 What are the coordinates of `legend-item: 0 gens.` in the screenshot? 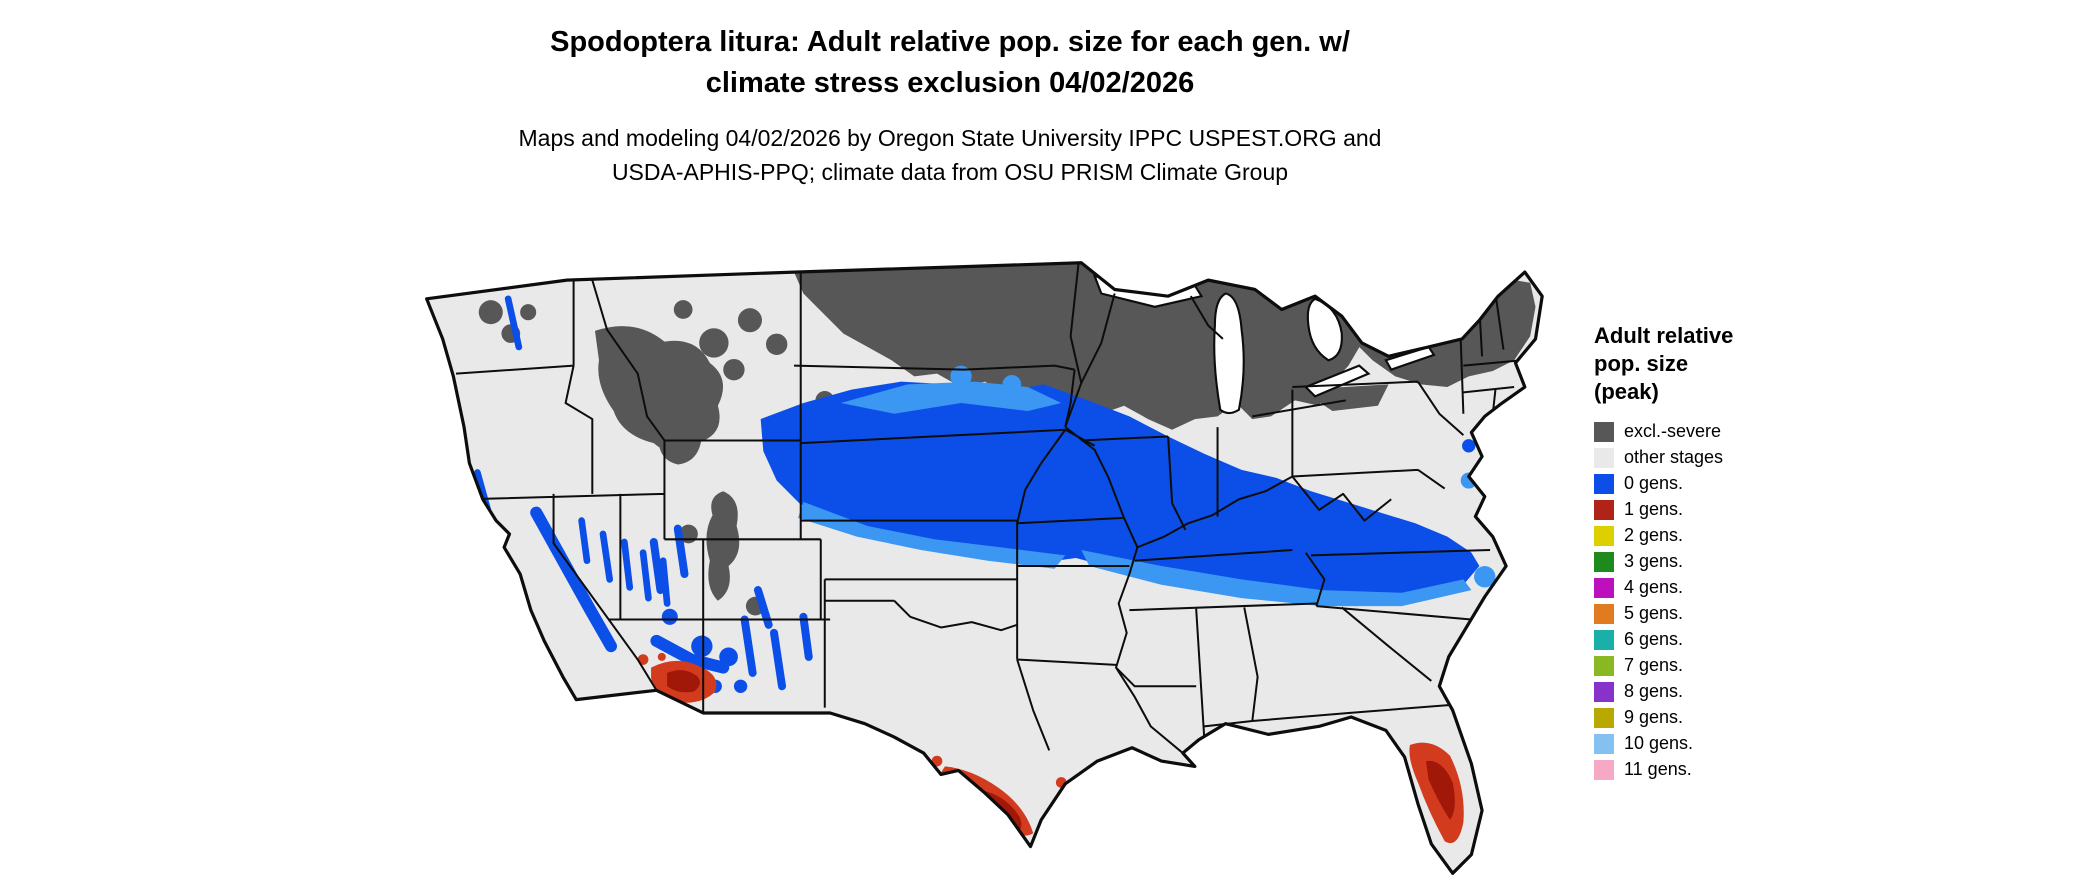 It's located at (1719, 483).